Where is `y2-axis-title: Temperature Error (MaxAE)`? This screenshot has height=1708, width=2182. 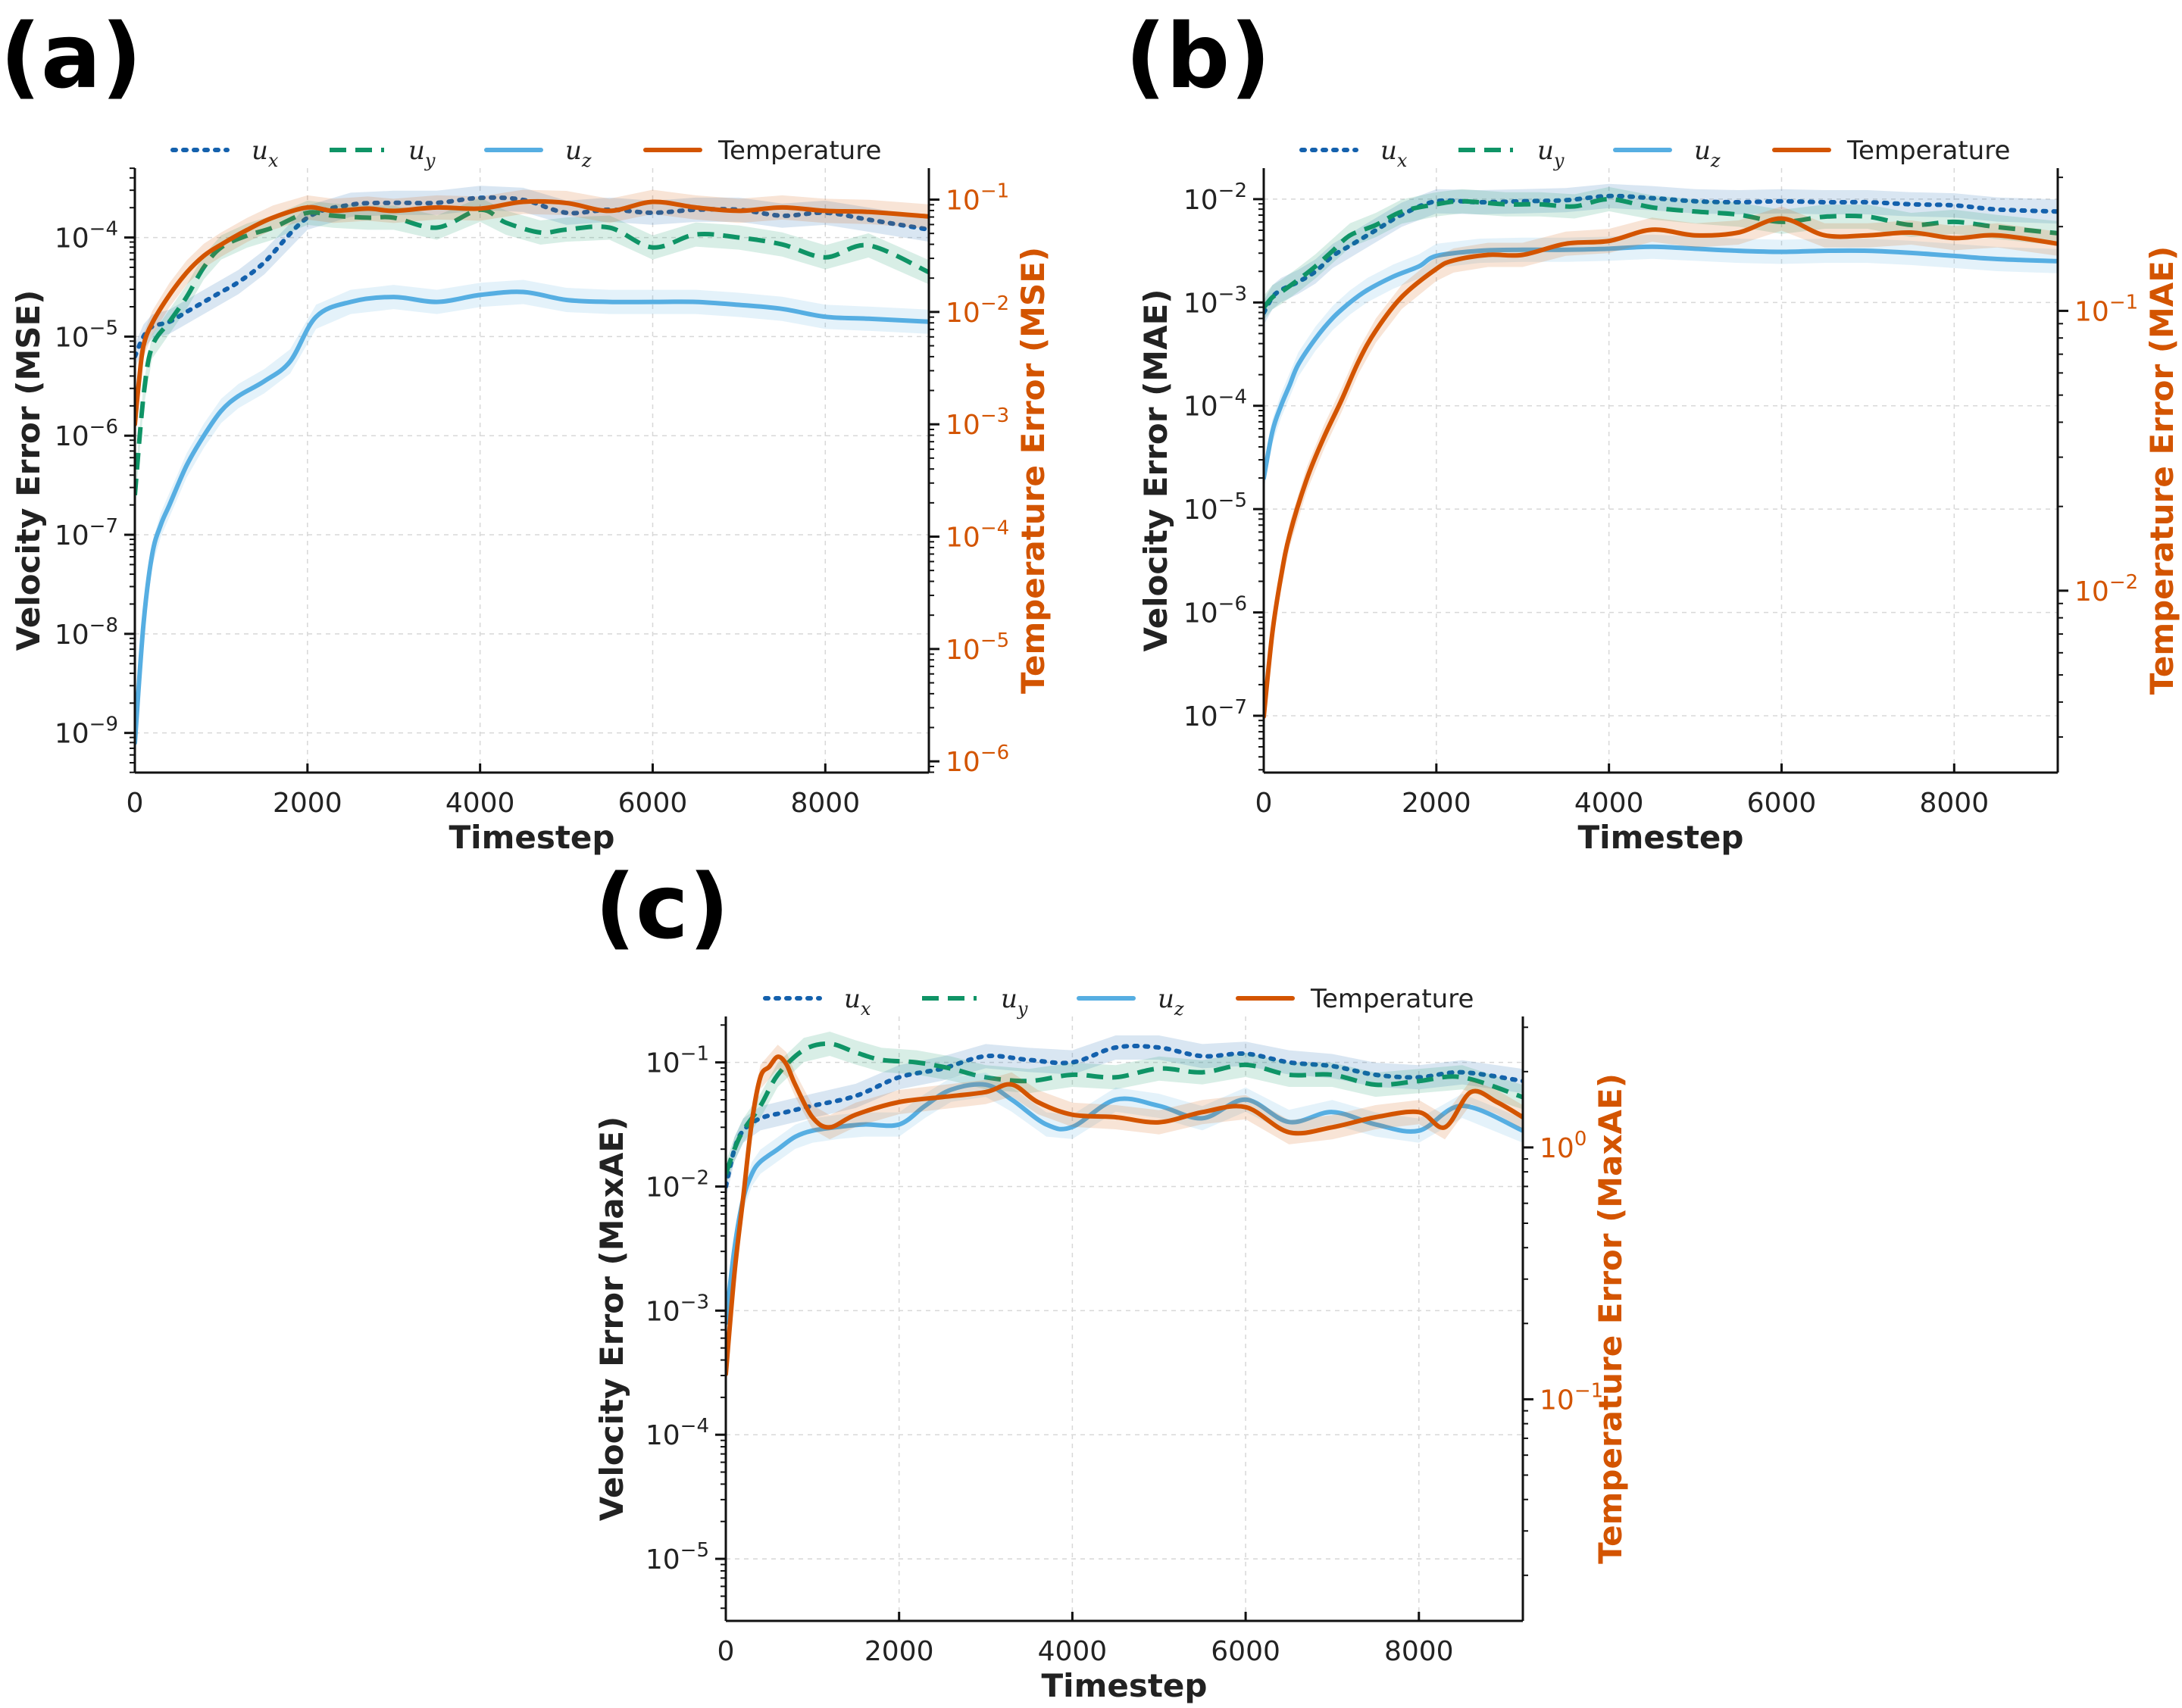 y2-axis-title: Temperature Error (MaxAE) is located at coordinates (1611, 1318).